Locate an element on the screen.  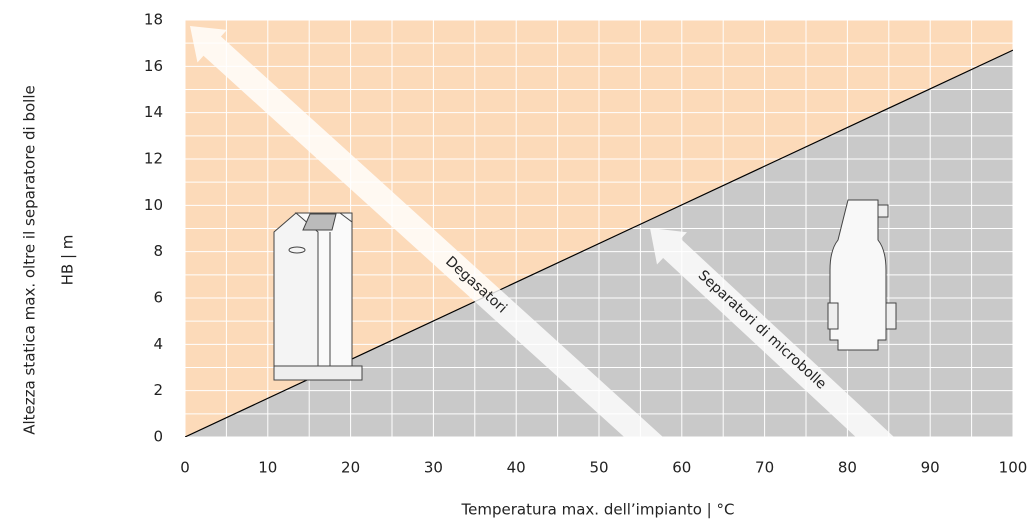
x-tick-label: 60 is located at coordinates (681, 468).